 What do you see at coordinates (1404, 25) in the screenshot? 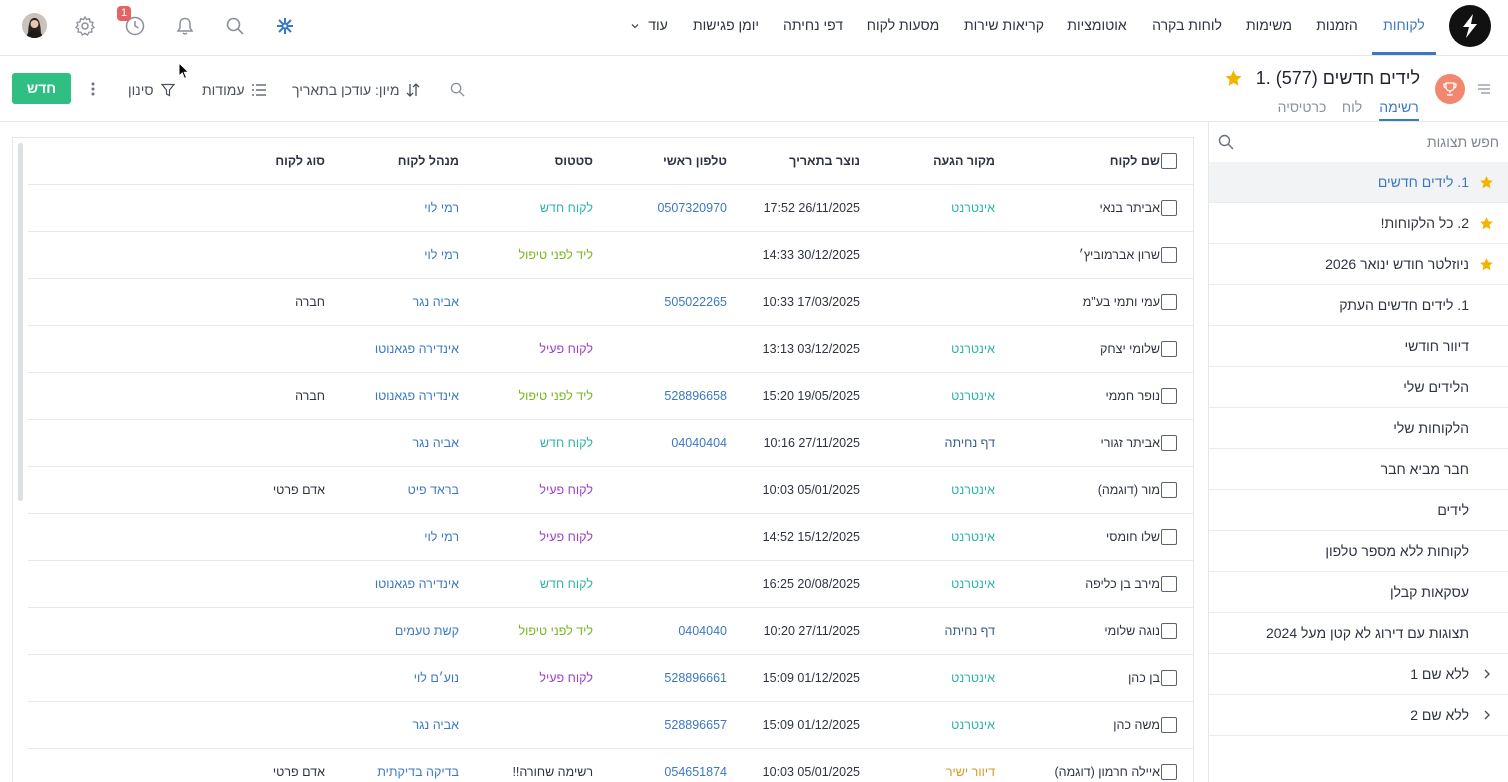
I see `nav-customers: לקוחות` at bounding box center [1404, 25].